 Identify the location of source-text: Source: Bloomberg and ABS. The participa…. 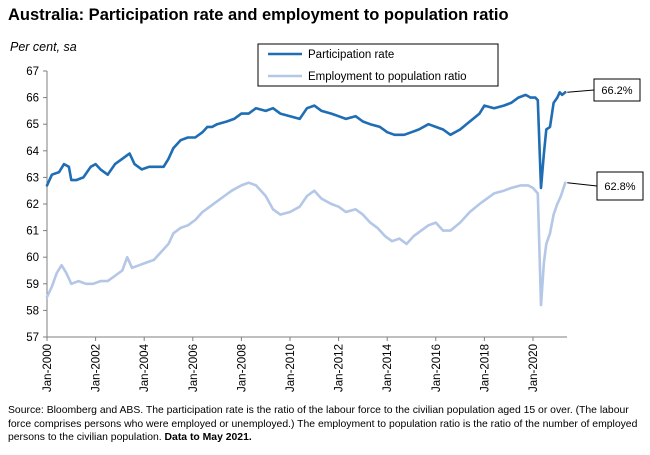
(323, 424).